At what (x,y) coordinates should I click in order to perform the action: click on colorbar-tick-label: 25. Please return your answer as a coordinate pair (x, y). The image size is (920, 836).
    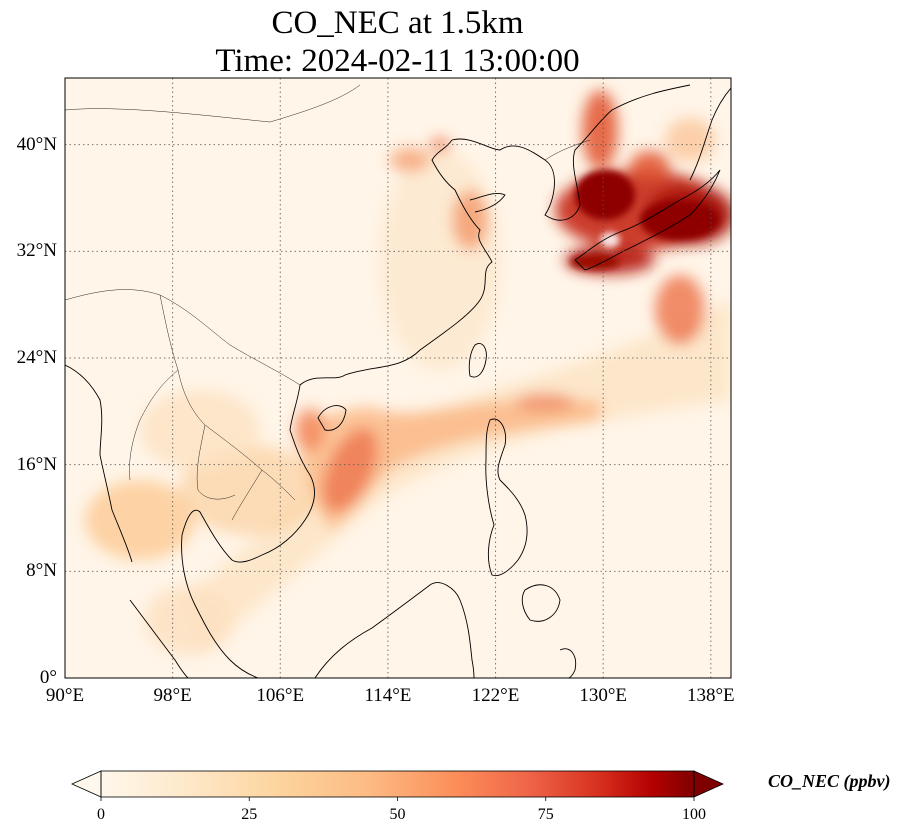
    Looking at the image, I should click on (249, 814).